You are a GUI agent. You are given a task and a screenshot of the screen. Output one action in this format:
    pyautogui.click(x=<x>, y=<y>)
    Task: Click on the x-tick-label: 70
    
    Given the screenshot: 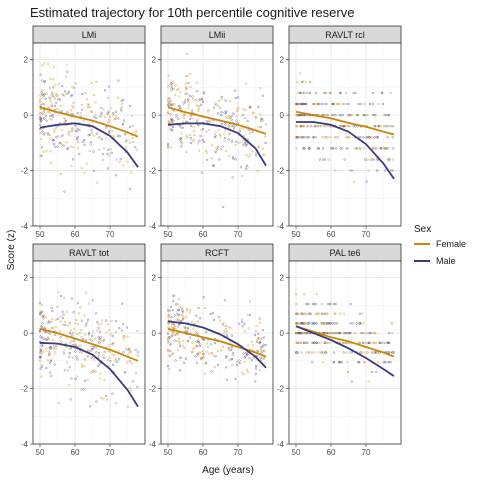 What is the action you would take?
    pyautogui.click(x=110, y=234)
    